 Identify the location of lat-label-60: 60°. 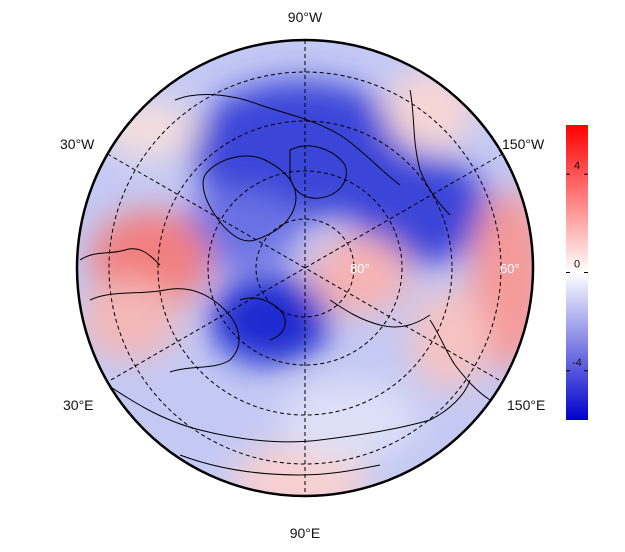
(510, 268).